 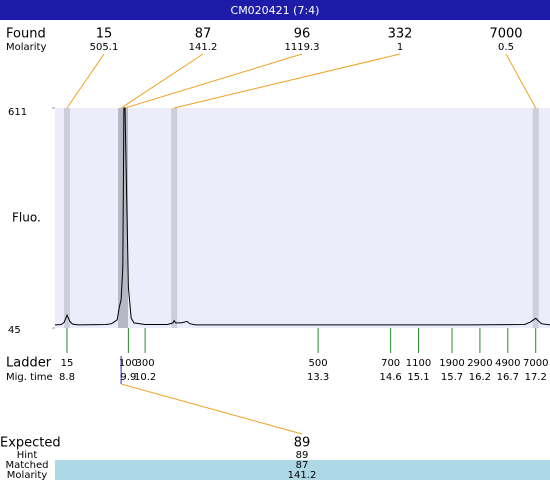 I want to click on ladder-time: 10.2, so click(x=145, y=377).